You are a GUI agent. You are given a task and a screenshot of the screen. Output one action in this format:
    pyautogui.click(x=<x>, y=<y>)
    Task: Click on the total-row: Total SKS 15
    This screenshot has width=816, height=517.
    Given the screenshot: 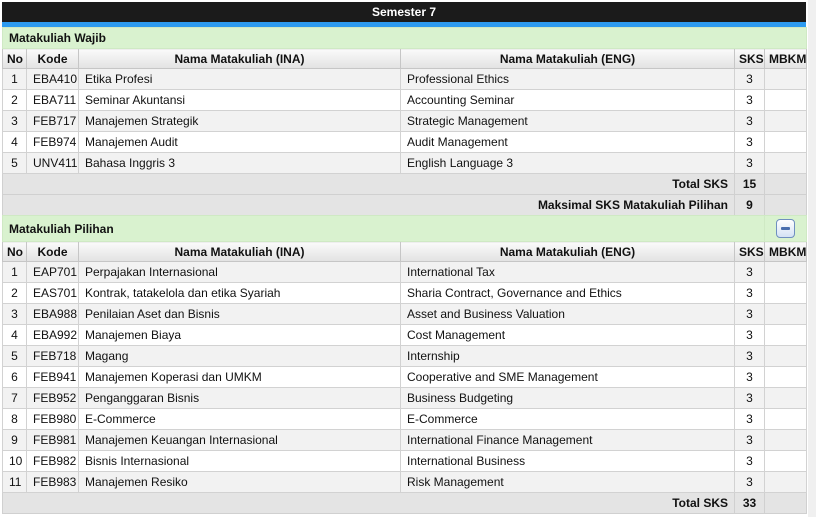 What is the action you would take?
    pyautogui.click(x=405, y=184)
    